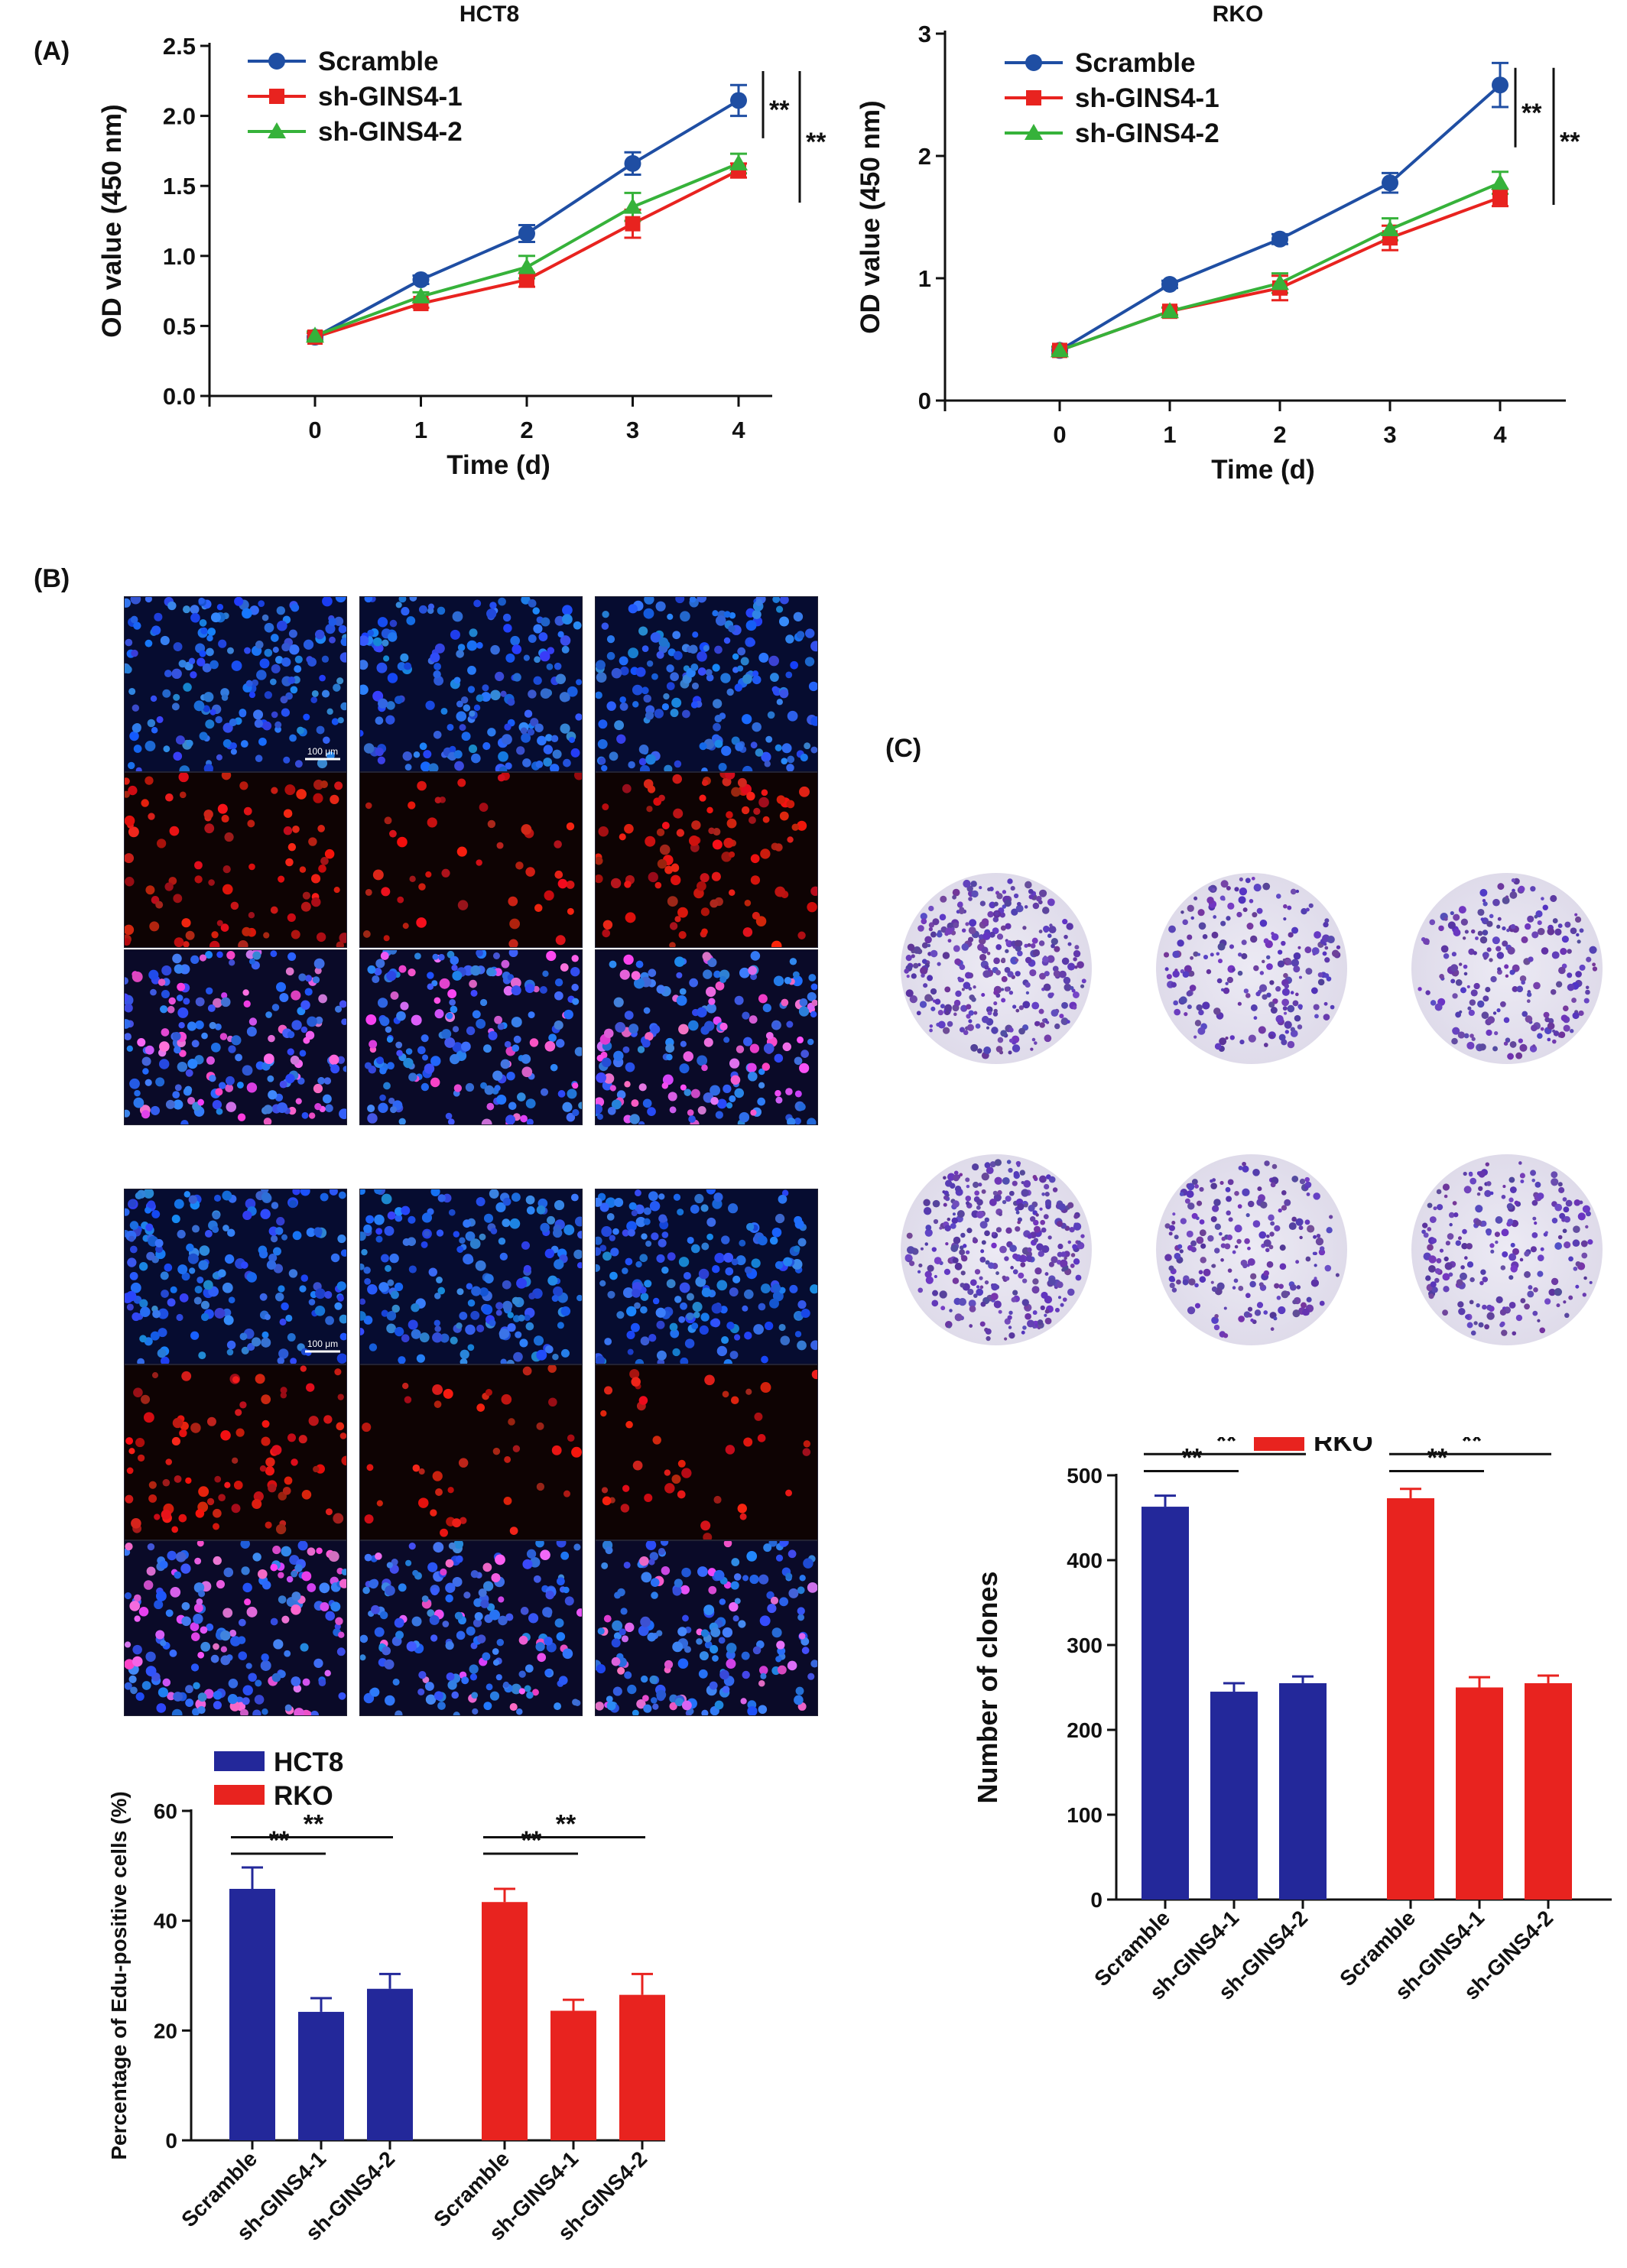 The width and height of the screenshot is (1627, 2268). Describe the element at coordinates (1192, 1457) in the screenshot. I see `significance-mark: **` at that location.